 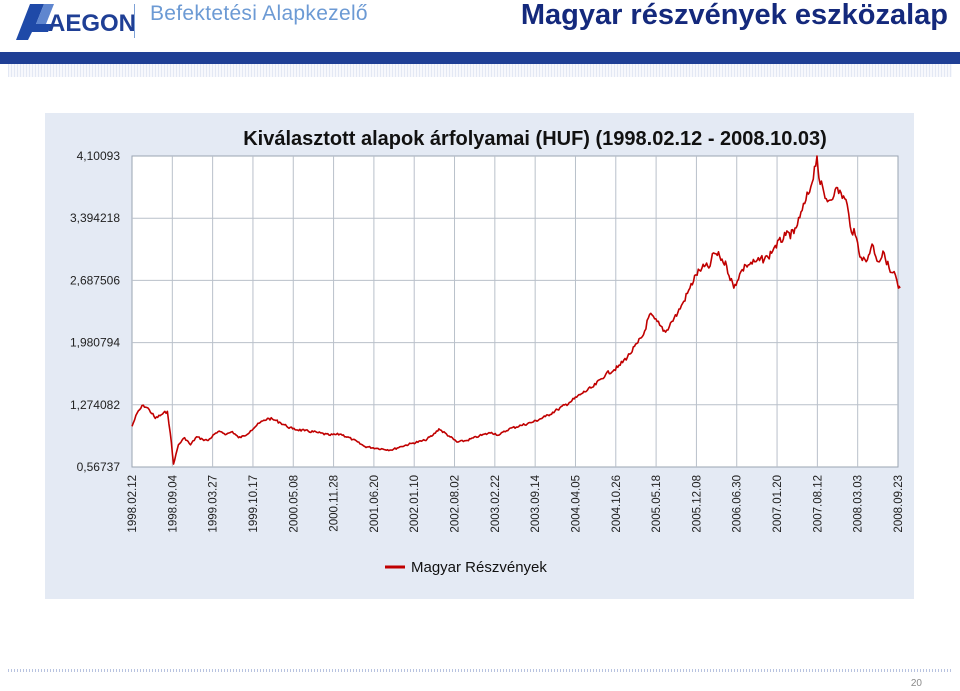 What do you see at coordinates (899, 504) in the screenshot?
I see `x-tick-label: 2008.09.23` at bounding box center [899, 504].